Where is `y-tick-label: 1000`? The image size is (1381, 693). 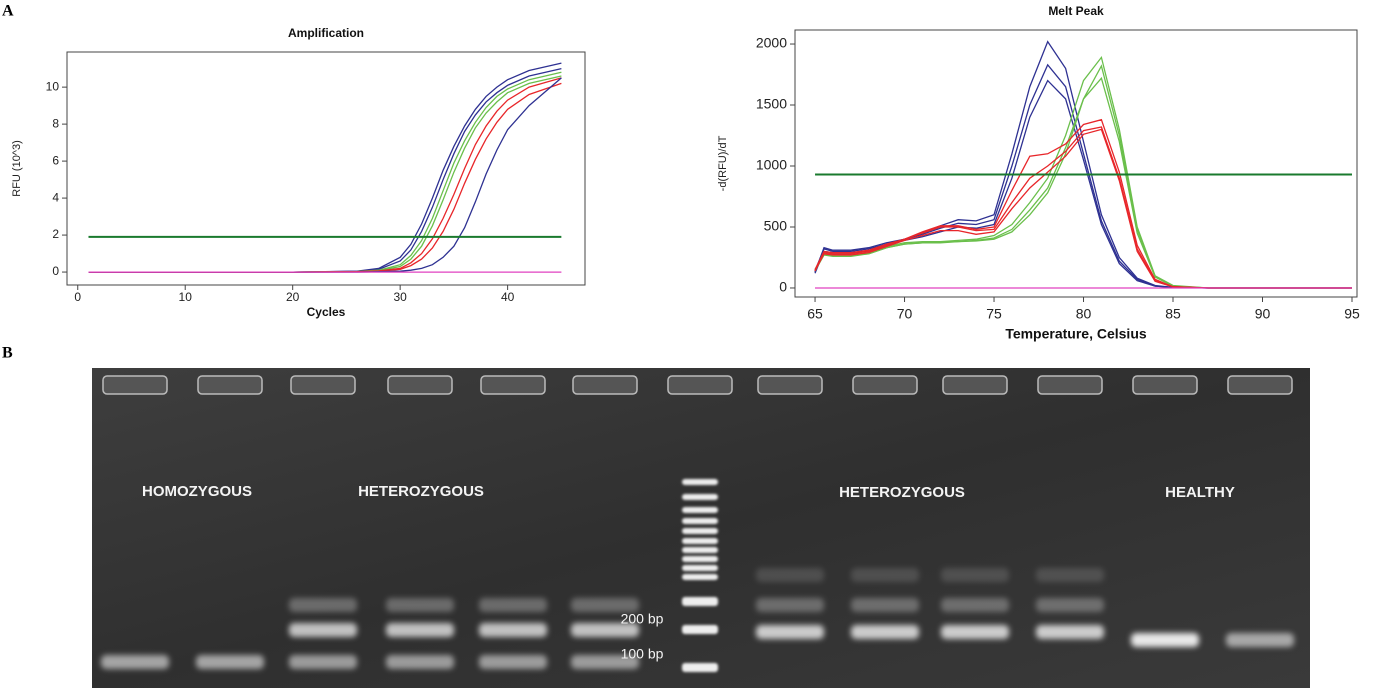 y-tick-label: 1000 is located at coordinates (771, 165).